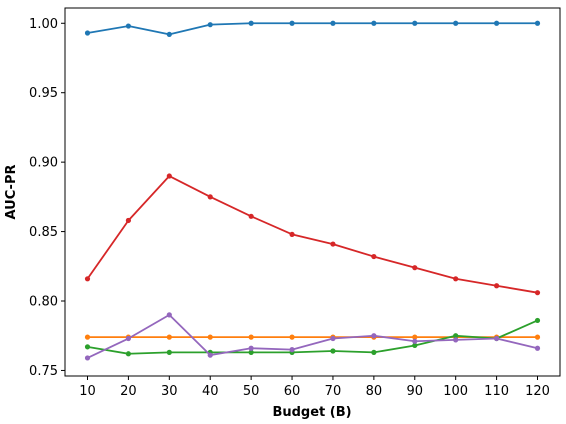 The height and width of the screenshot is (424, 566). What do you see at coordinates (43, 302) in the screenshot?
I see `y-tick-label: 0.80` at bounding box center [43, 302].